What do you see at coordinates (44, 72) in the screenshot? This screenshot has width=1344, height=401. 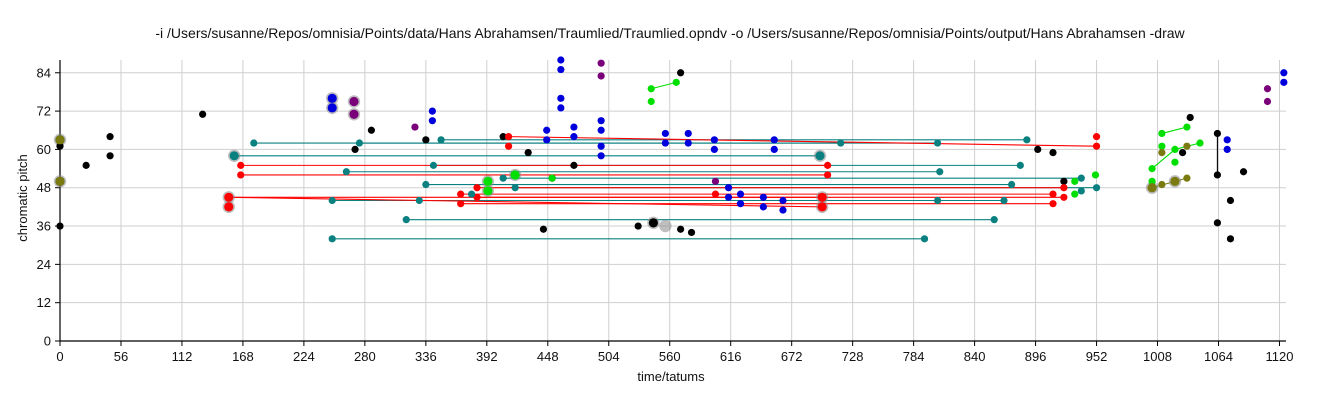 I see `y-tick-label: 84` at bounding box center [44, 72].